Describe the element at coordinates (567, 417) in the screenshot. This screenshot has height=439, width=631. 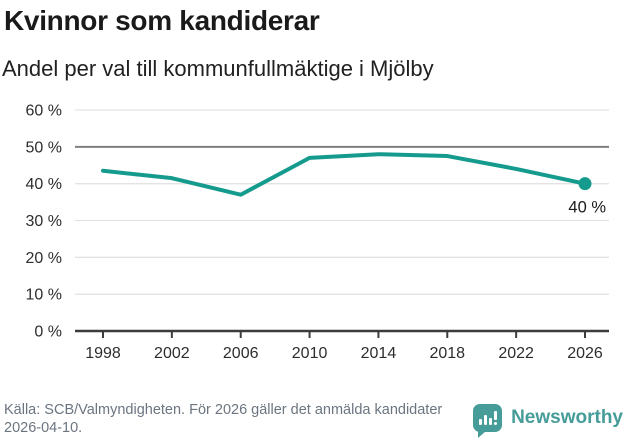
I see `newsworthy-wordmark: Newsworthy` at that location.